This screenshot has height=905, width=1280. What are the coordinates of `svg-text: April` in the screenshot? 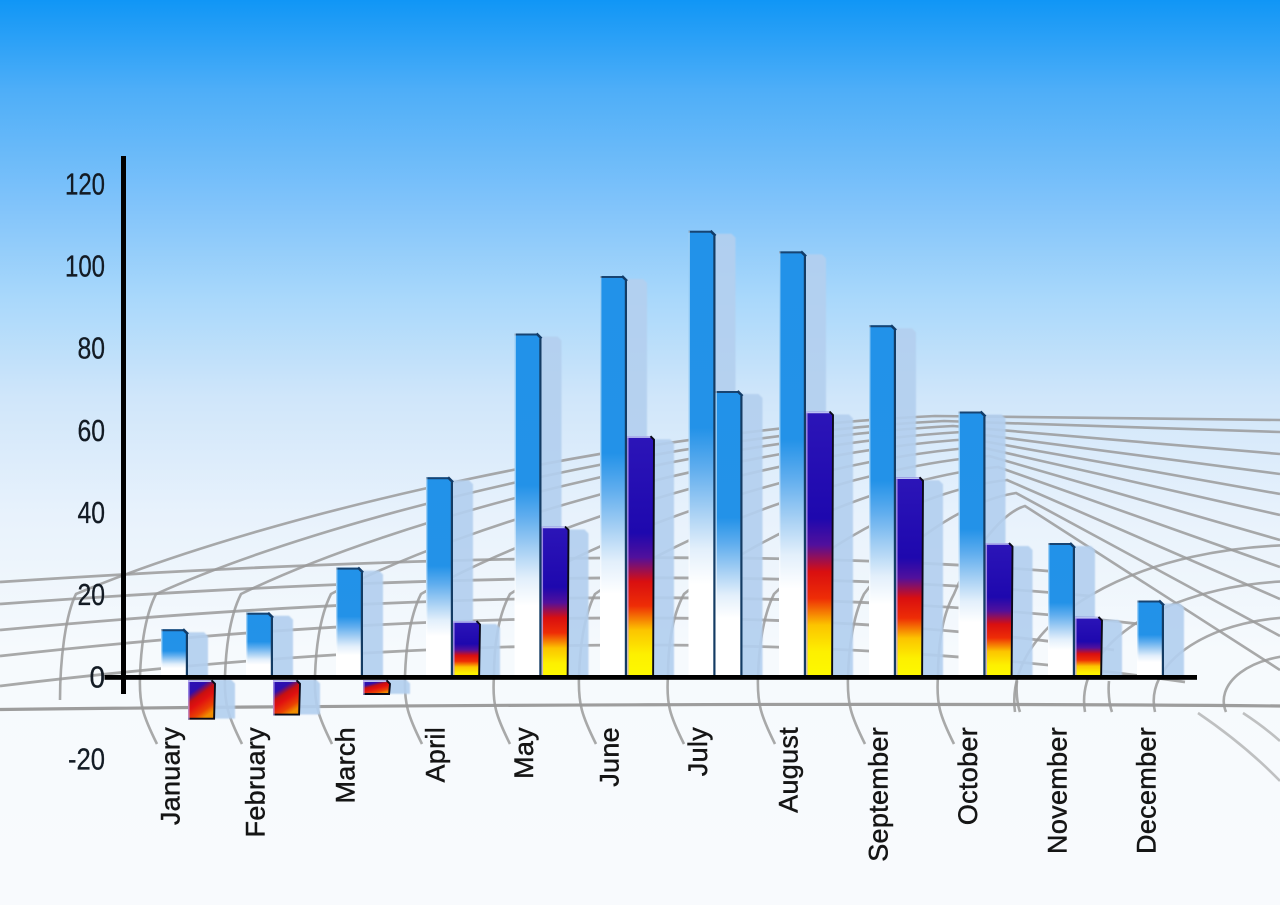 It's located at (436, 755).